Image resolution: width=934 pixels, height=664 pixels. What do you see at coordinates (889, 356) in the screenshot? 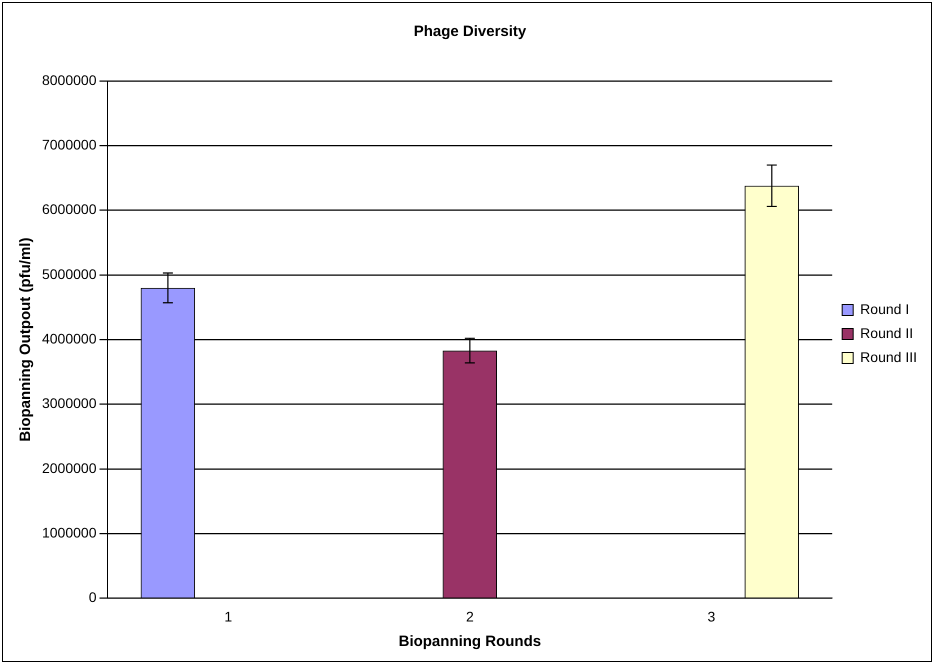
I see `legend-label: Round III` at bounding box center [889, 356].